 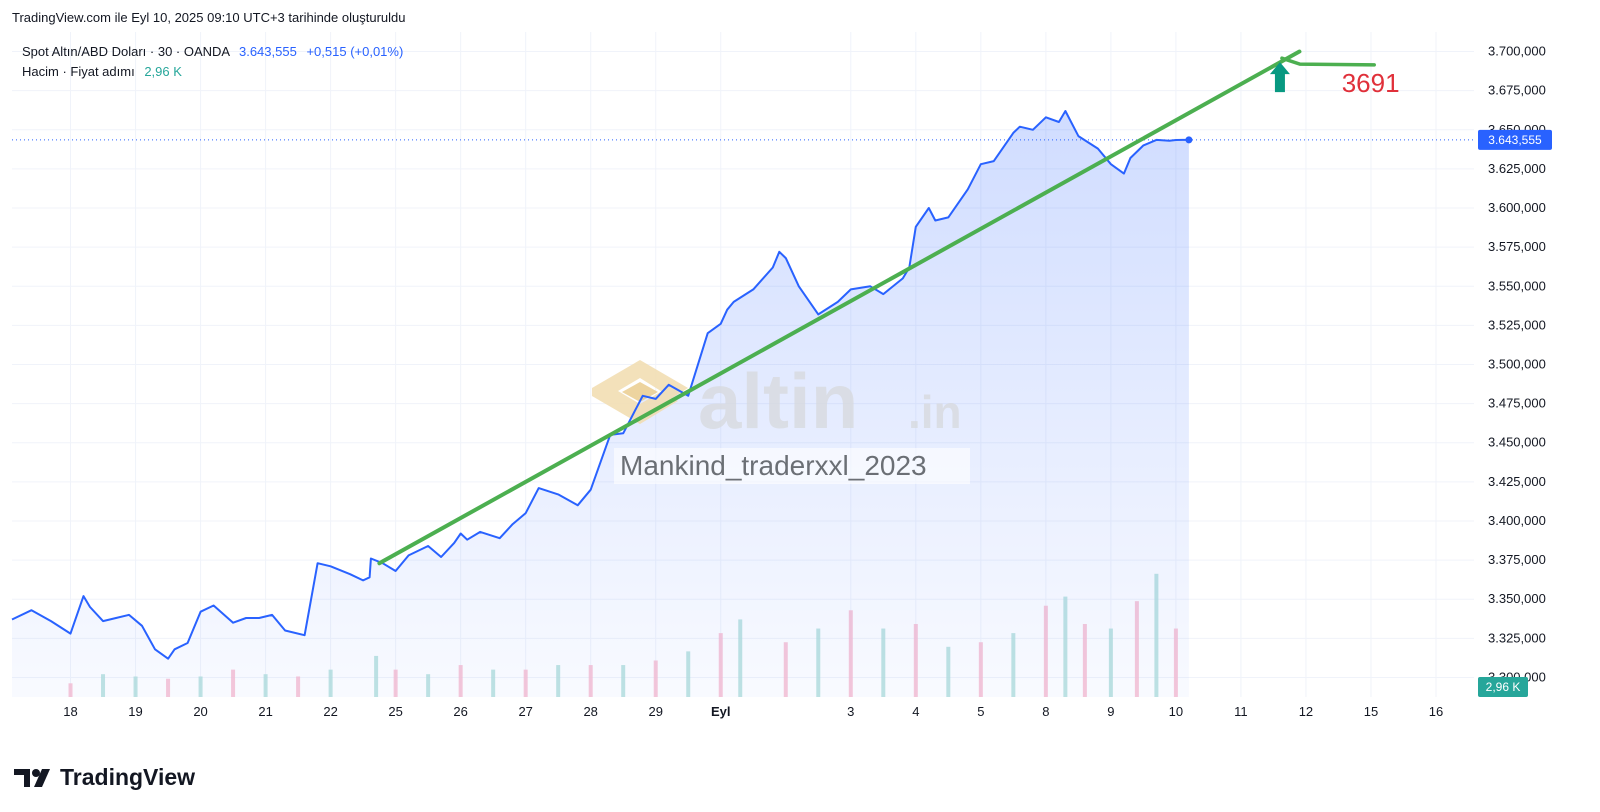 I want to click on price-tick-label: 3.450,000, so click(x=1517, y=442).